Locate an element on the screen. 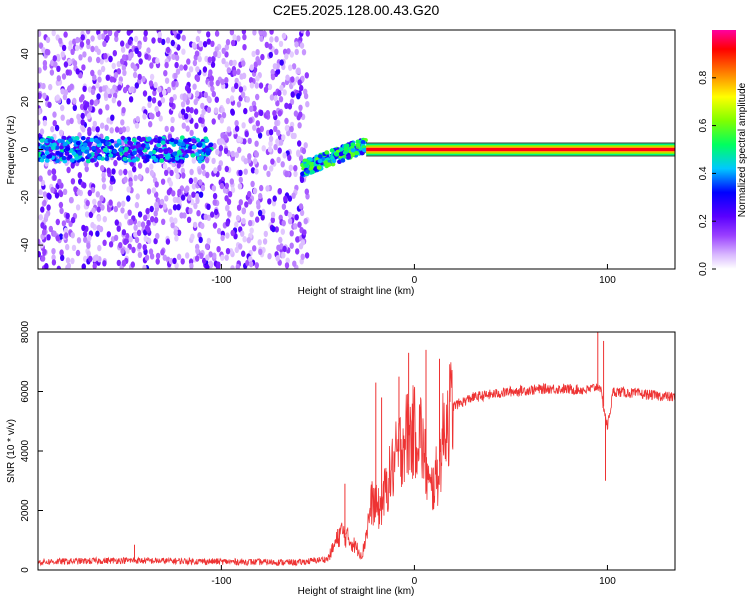 The width and height of the screenshot is (750, 605). snr-x-ticks: -100 0 100 is located at coordinates (413, 576).